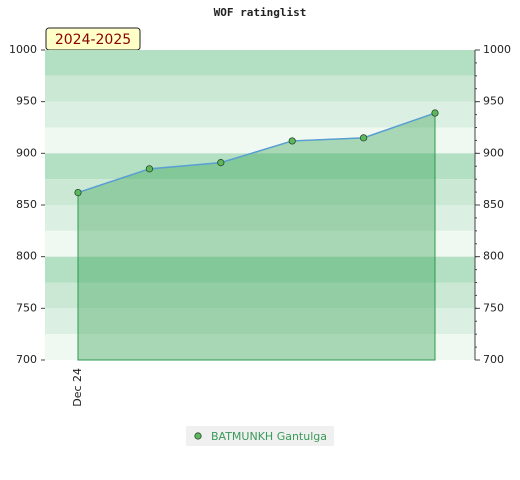  What do you see at coordinates (493, 101) in the screenshot?
I see `y2-tick-label: 950` at bounding box center [493, 101].